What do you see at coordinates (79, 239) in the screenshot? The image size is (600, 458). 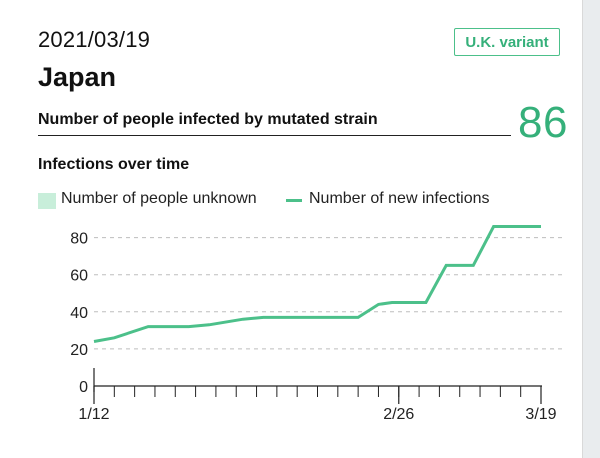 I see `y-tick-label-80: 80` at bounding box center [79, 239].